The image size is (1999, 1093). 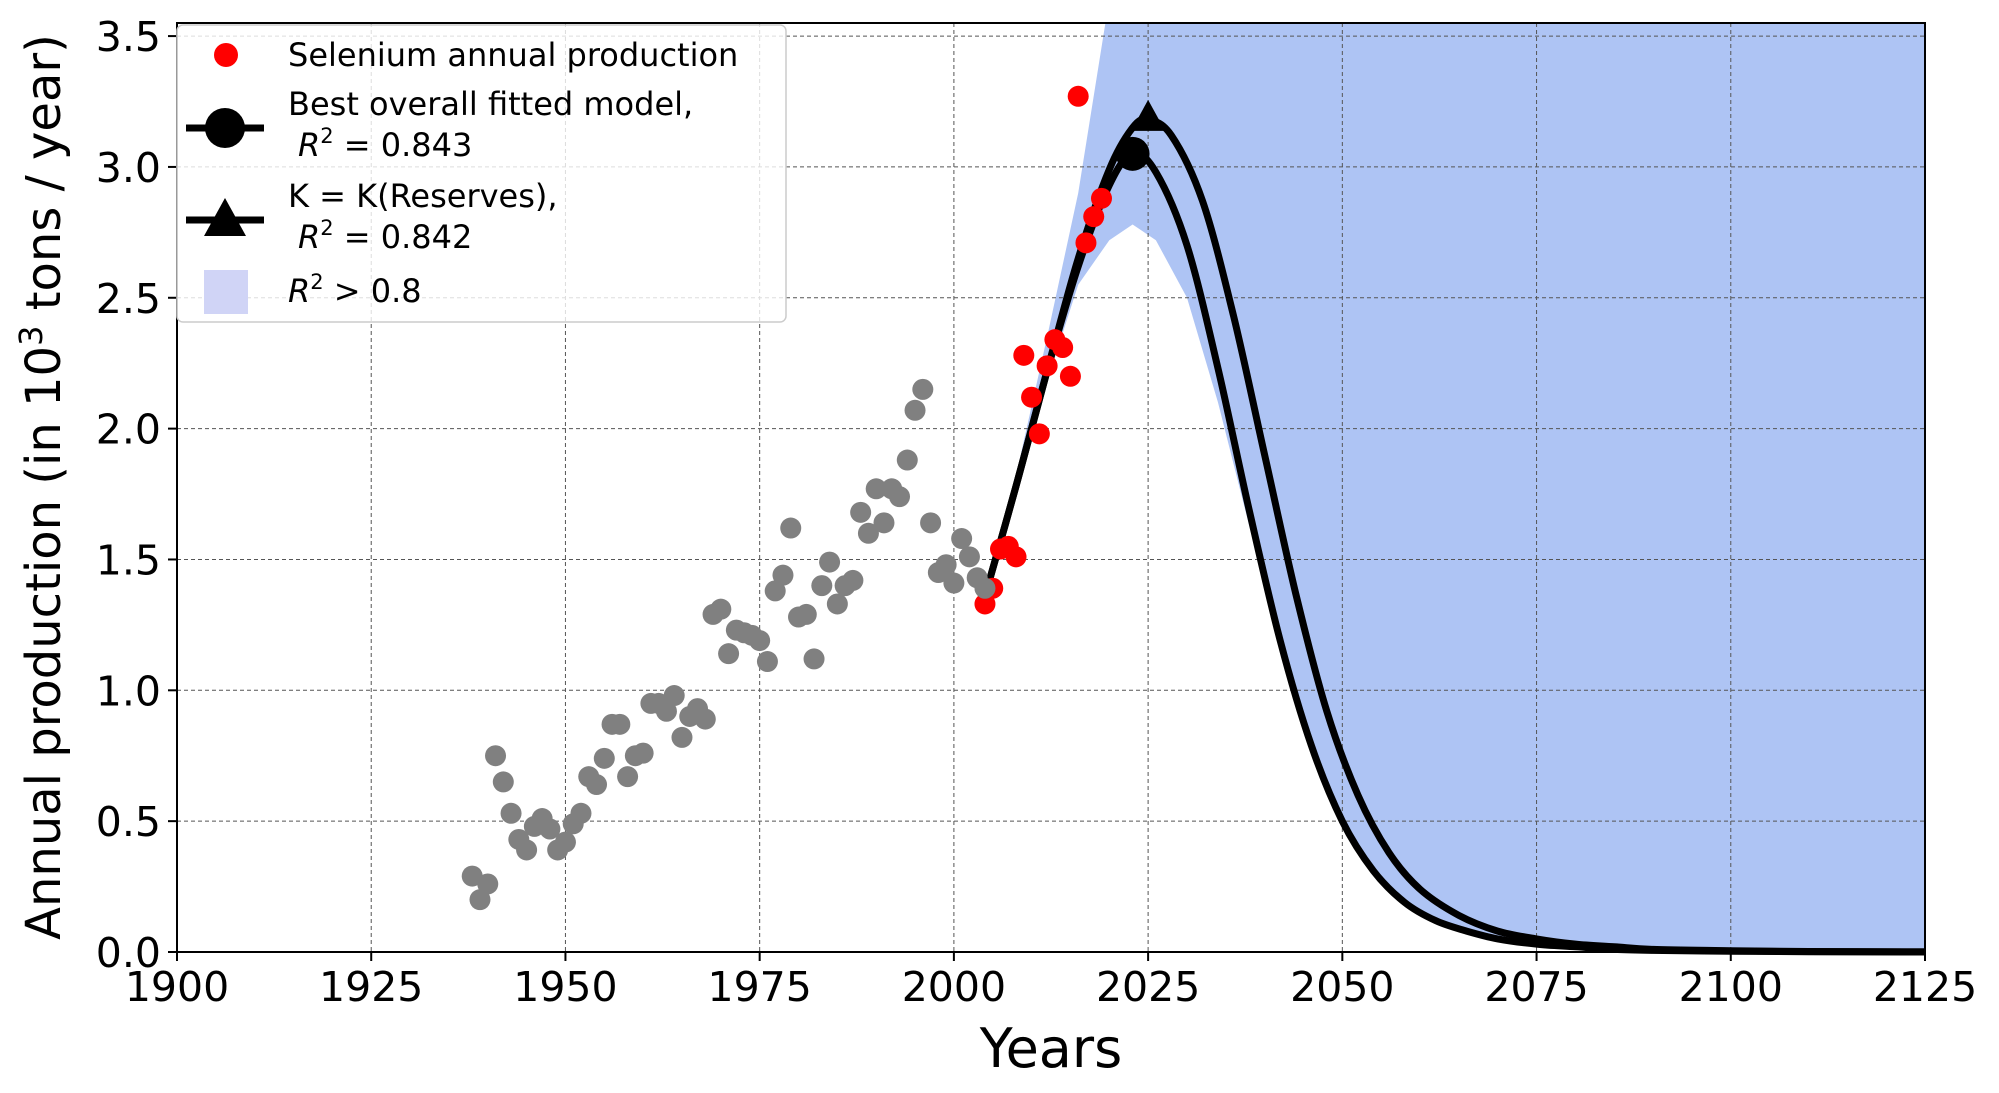 I want to click on x-tick-label: 2025, so click(x=1148, y=987).